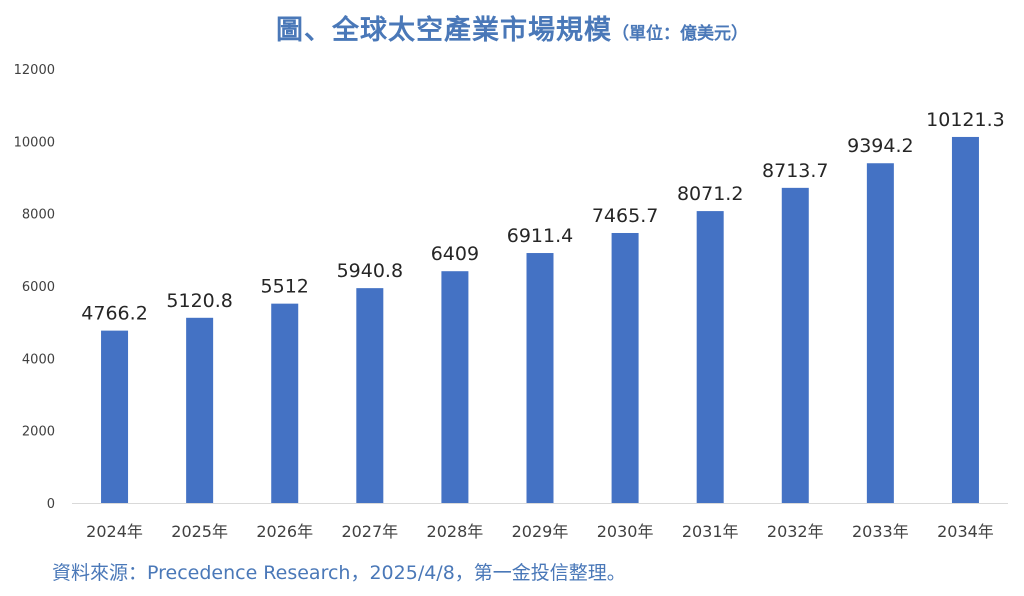 The height and width of the screenshot is (596, 1024). What do you see at coordinates (540, 236) in the screenshot?
I see `data-label: 6911.4` at bounding box center [540, 236].